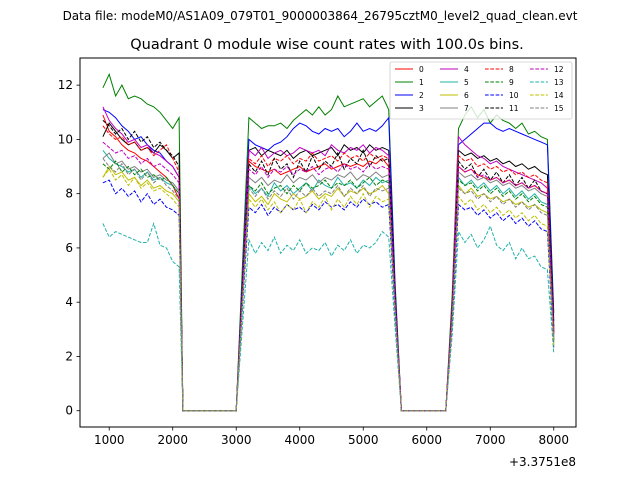 The width and height of the screenshot is (640, 480). Describe the element at coordinates (69, 302) in the screenshot. I see `y-tick-label: 4` at that location.